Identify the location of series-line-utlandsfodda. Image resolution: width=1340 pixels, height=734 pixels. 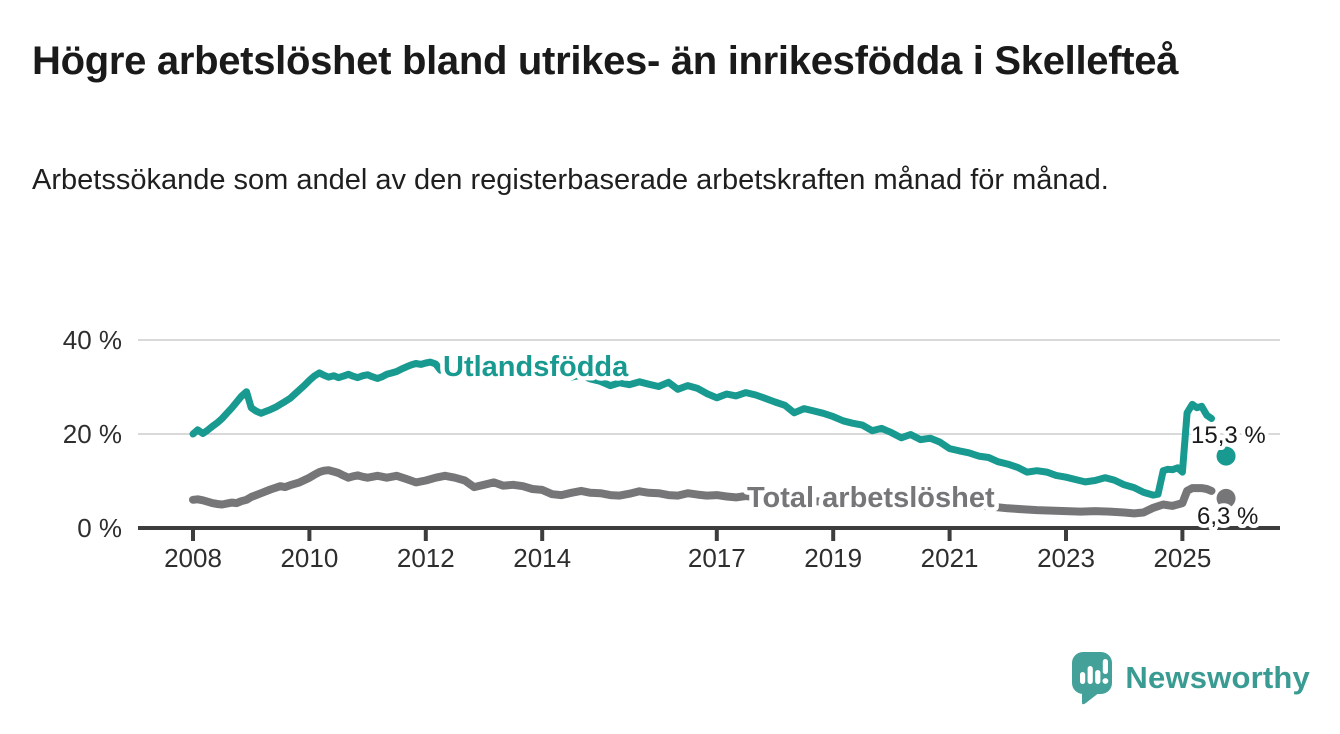
(702, 428).